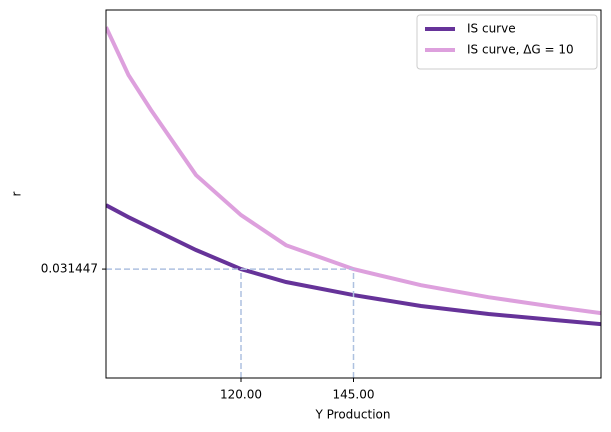 This screenshot has width=611, height=432. Describe the element at coordinates (354, 395) in the screenshot. I see `x-tick-label: 145.00` at that location.